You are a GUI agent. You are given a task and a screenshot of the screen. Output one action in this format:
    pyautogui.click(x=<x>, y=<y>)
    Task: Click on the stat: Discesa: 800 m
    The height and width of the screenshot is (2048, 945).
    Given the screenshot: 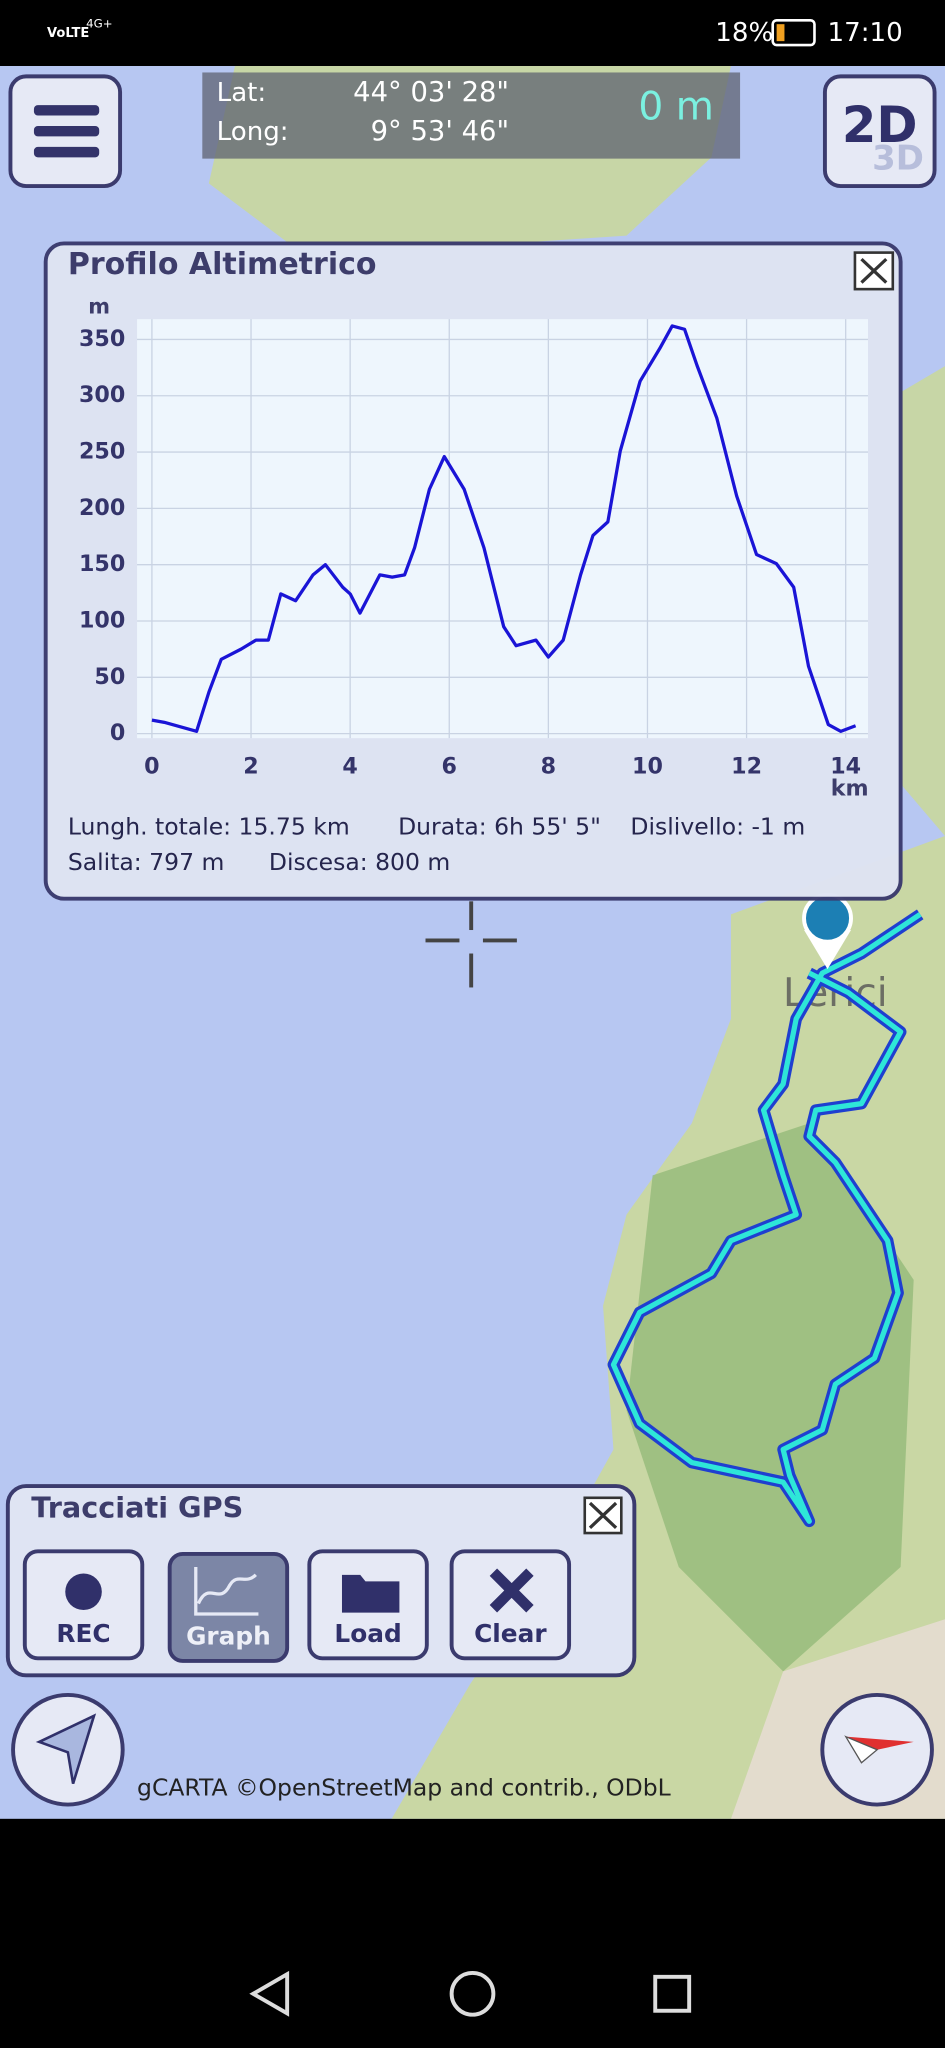 What is the action you would take?
    pyautogui.click(x=359, y=862)
    